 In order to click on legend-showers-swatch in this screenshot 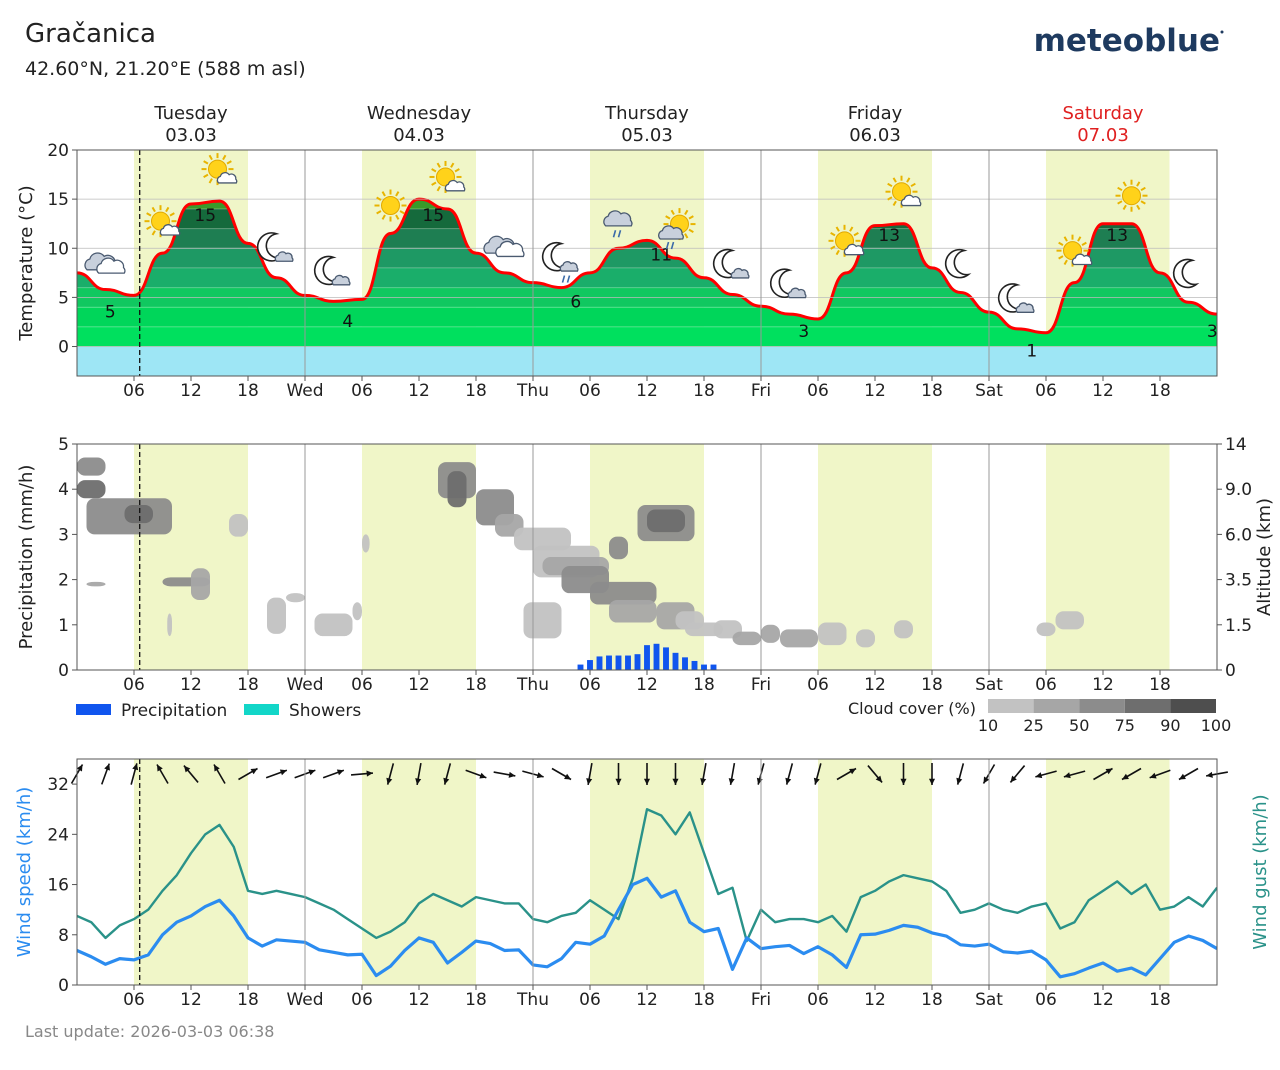, I will do `click(261, 709)`.